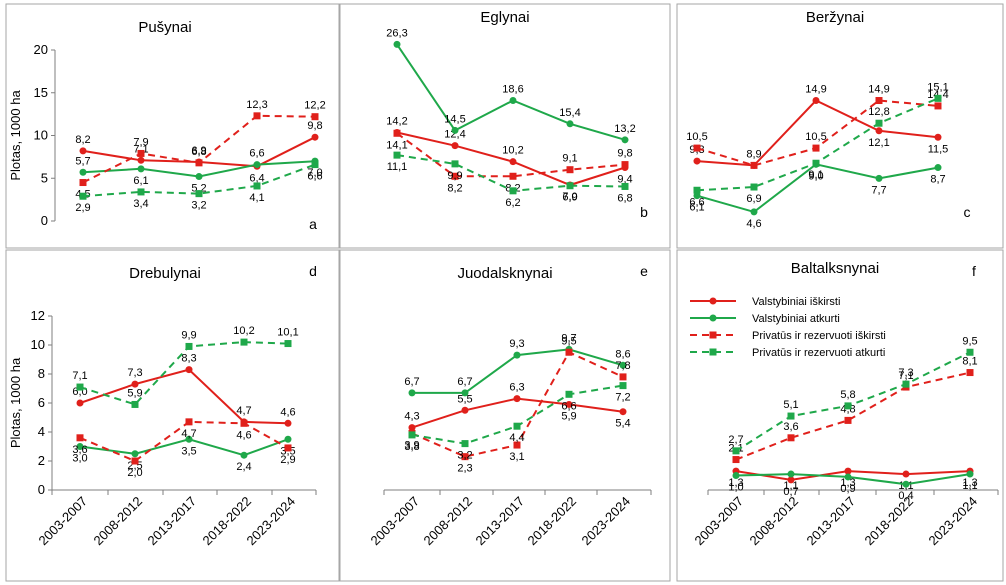 The height and width of the screenshot is (585, 1006). I want to click on x-tick-label: 2003-2007, so click(63, 521).